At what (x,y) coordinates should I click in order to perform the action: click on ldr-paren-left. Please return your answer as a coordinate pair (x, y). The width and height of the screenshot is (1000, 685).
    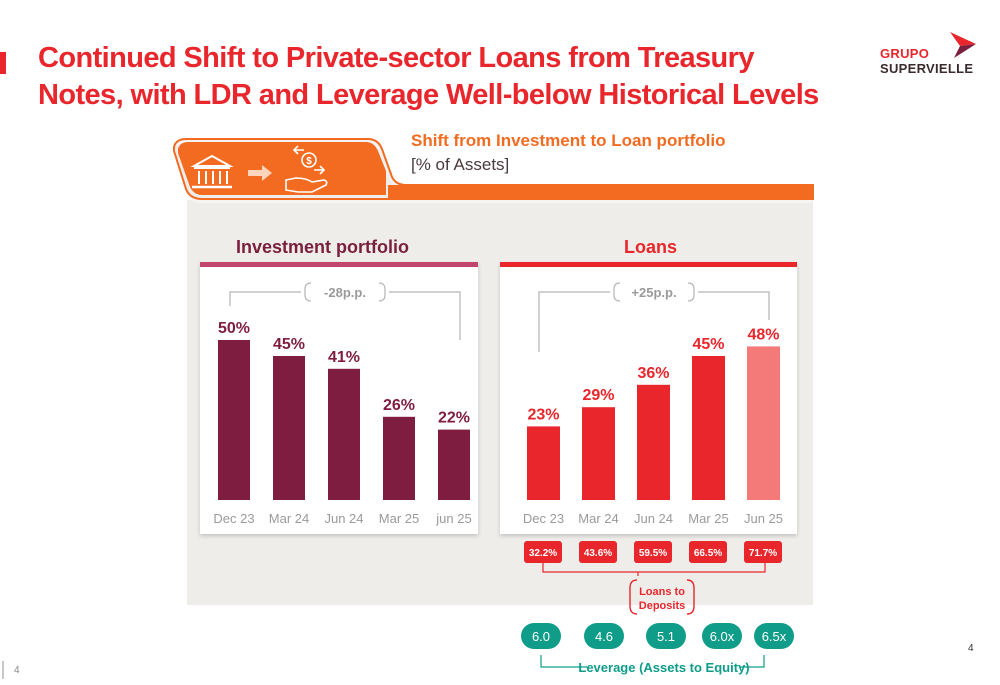
    Looking at the image, I should click on (633, 597).